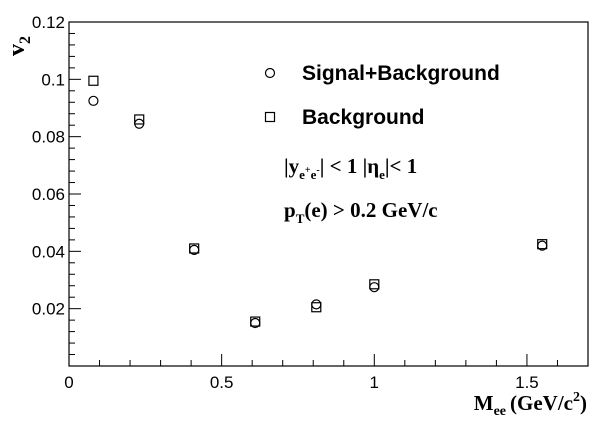 This screenshot has width=600, height=431. Describe the element at coordinates (222, 382) in the screenshot. I see `x-tick-label: 0.5` at that location.